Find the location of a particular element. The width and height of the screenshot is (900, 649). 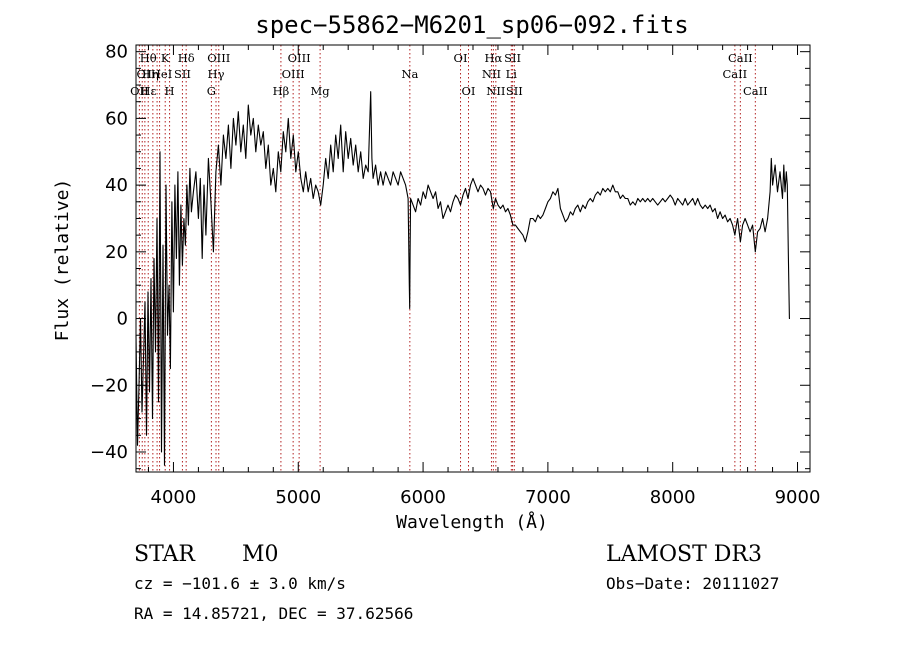

line-marker-label: Hε is located at coordinates (148, 91).